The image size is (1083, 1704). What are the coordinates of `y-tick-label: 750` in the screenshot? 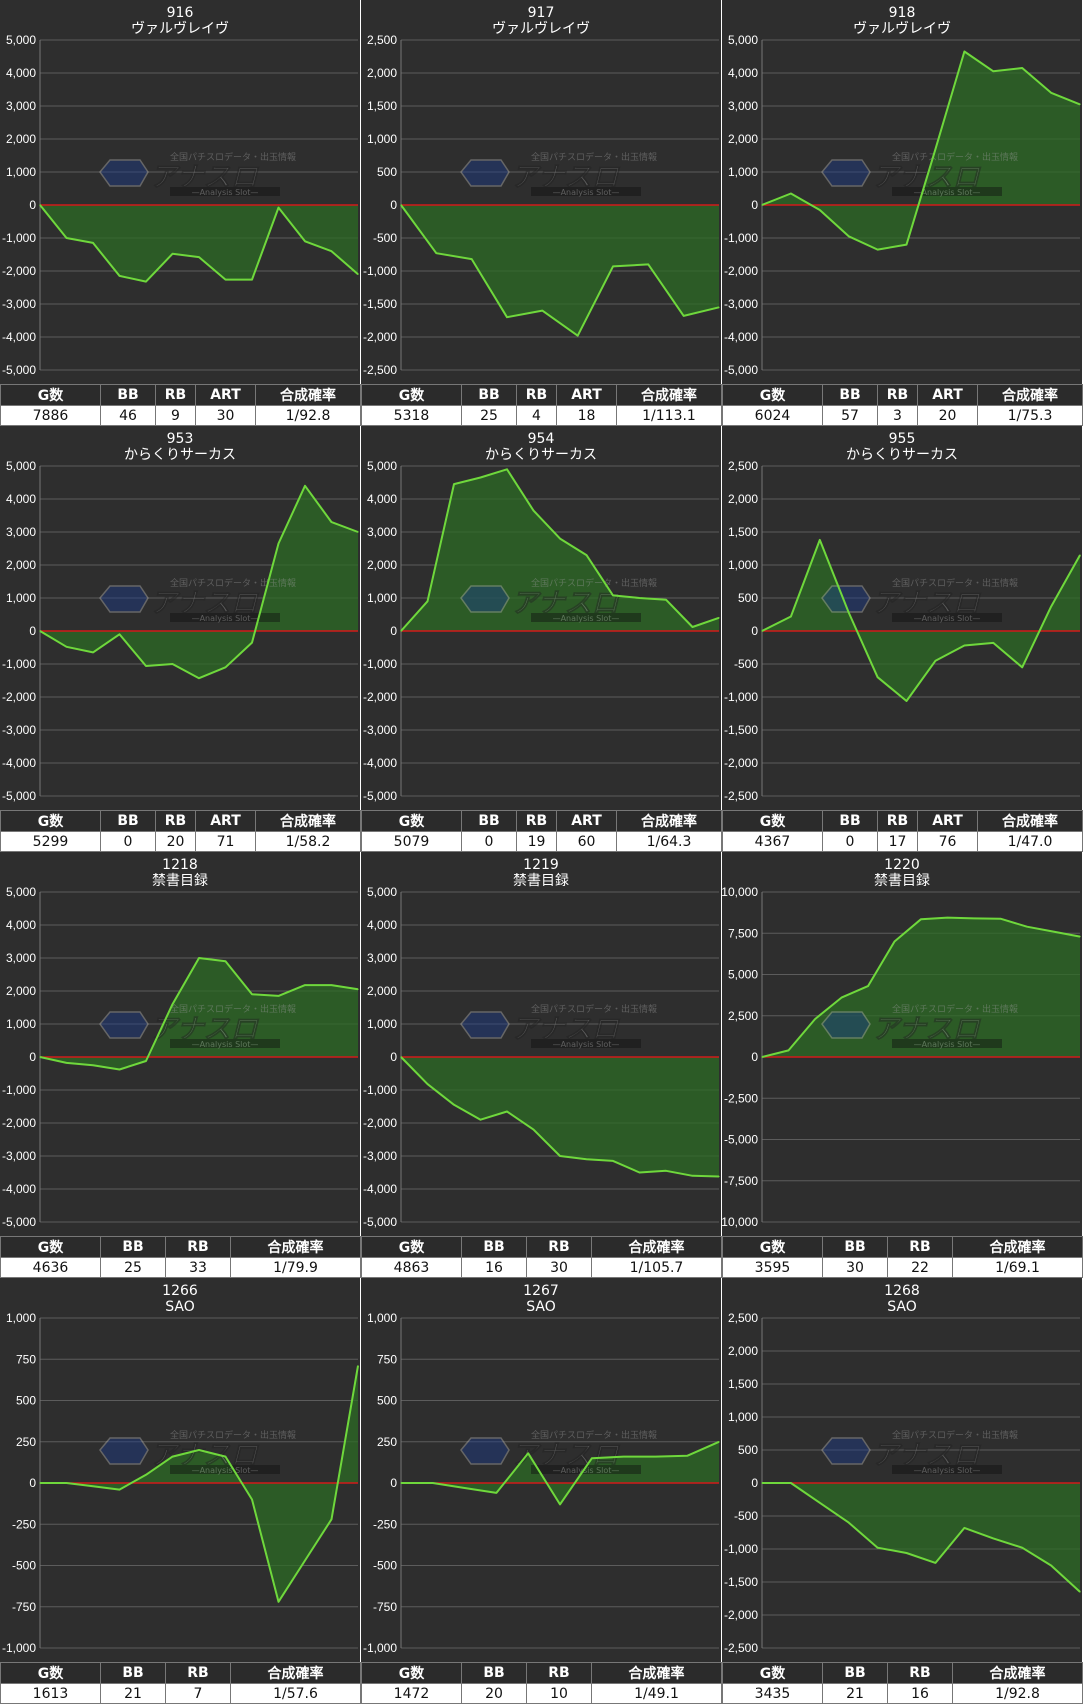 It's located at (26, 1359).